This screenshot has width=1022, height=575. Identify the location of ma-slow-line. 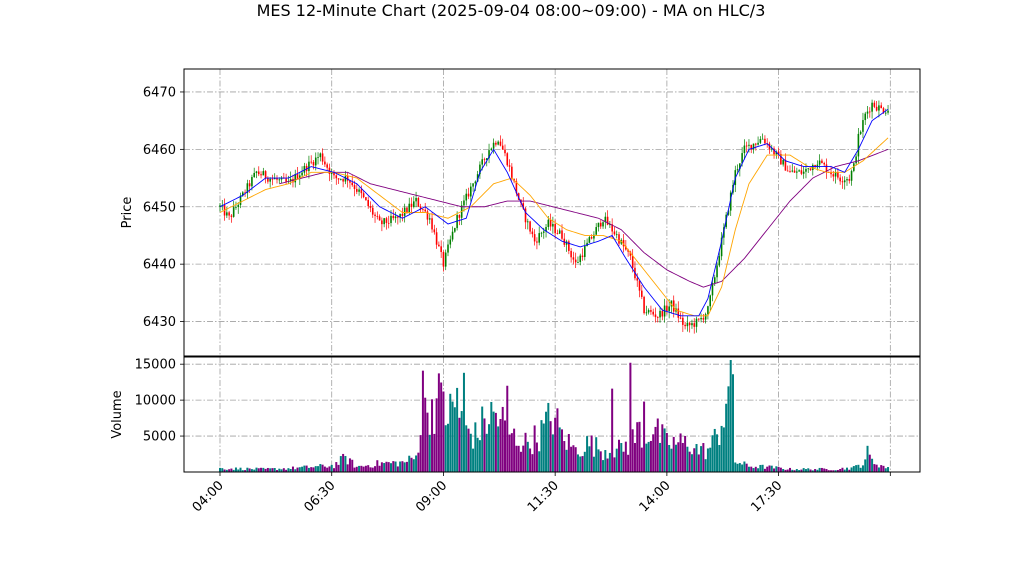
(584, 218).